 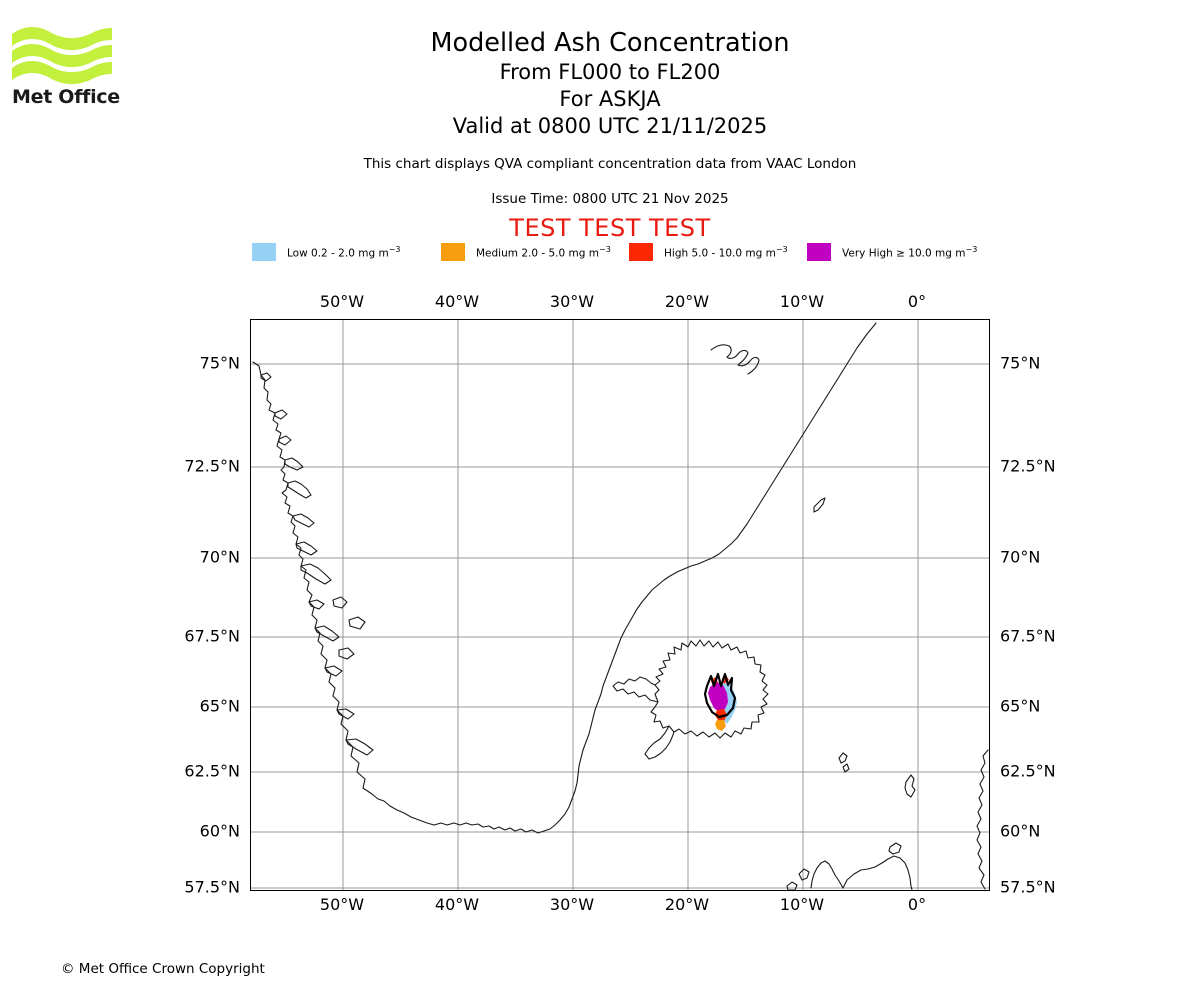 I want to click on legend-exponent-0: −3, so click(x=394, y=249).